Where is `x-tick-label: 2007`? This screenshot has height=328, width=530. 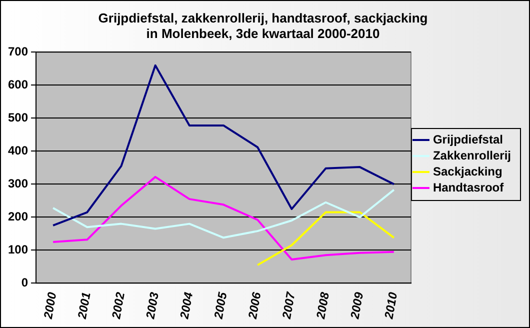
x-tick-label: 2007 is located at coordinates (288, 305).